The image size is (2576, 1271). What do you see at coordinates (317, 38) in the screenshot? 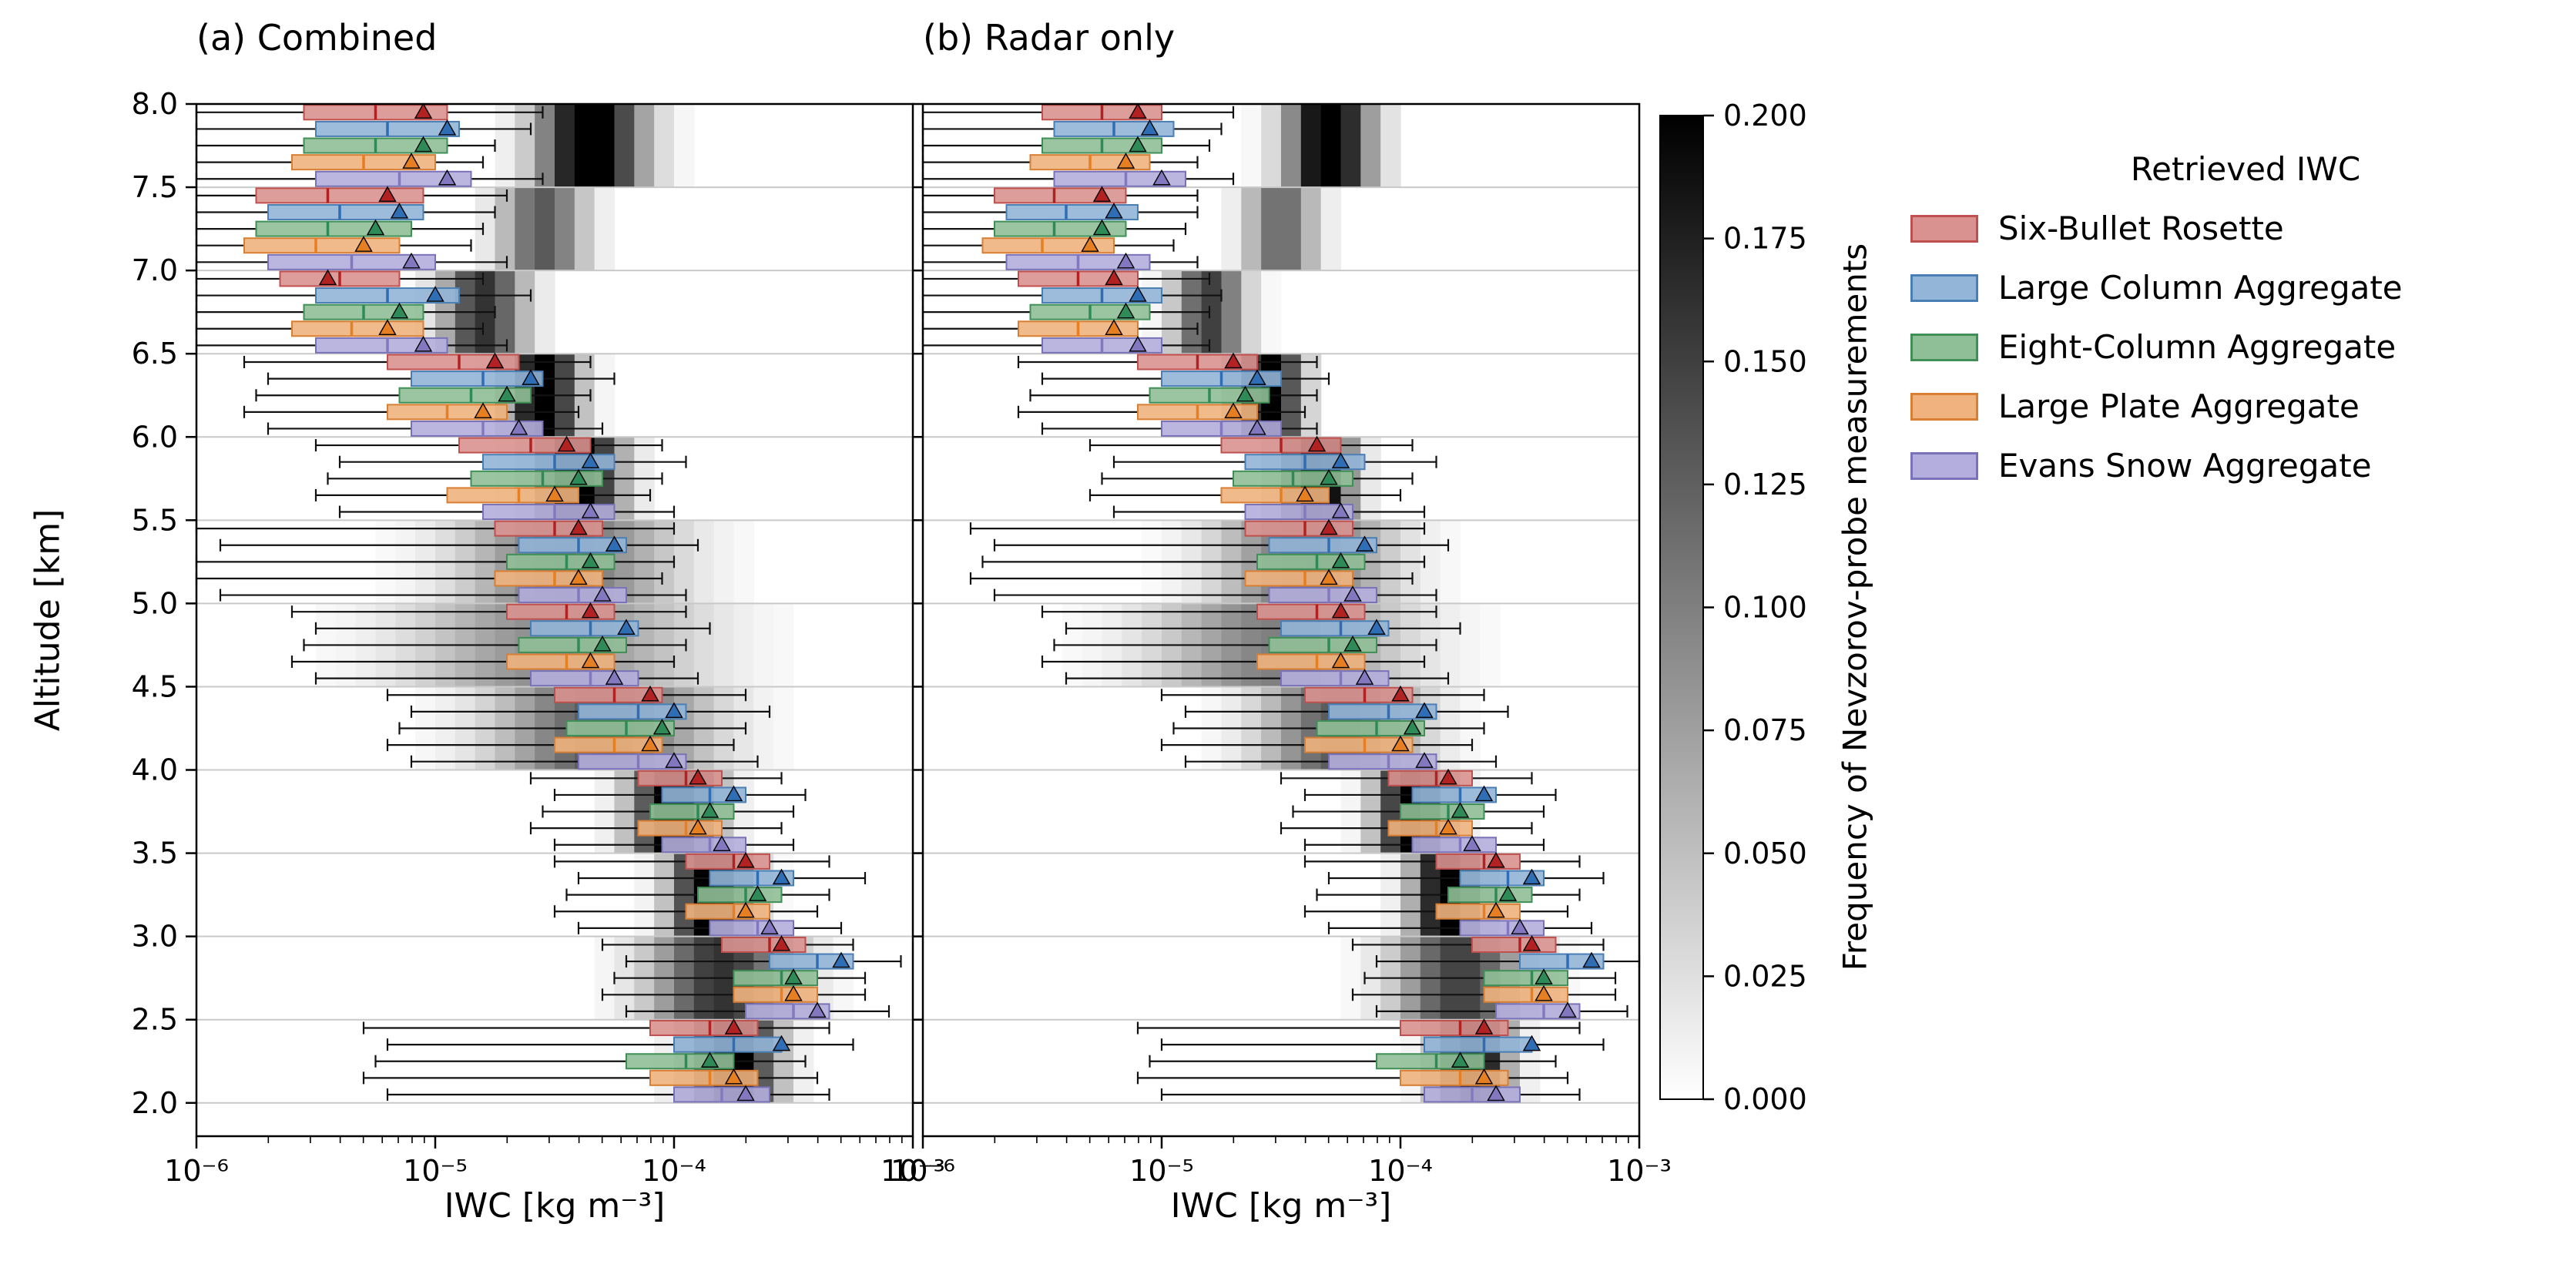
I see `panel-a-title: (a) Combined` at bounding box center [317, 38].